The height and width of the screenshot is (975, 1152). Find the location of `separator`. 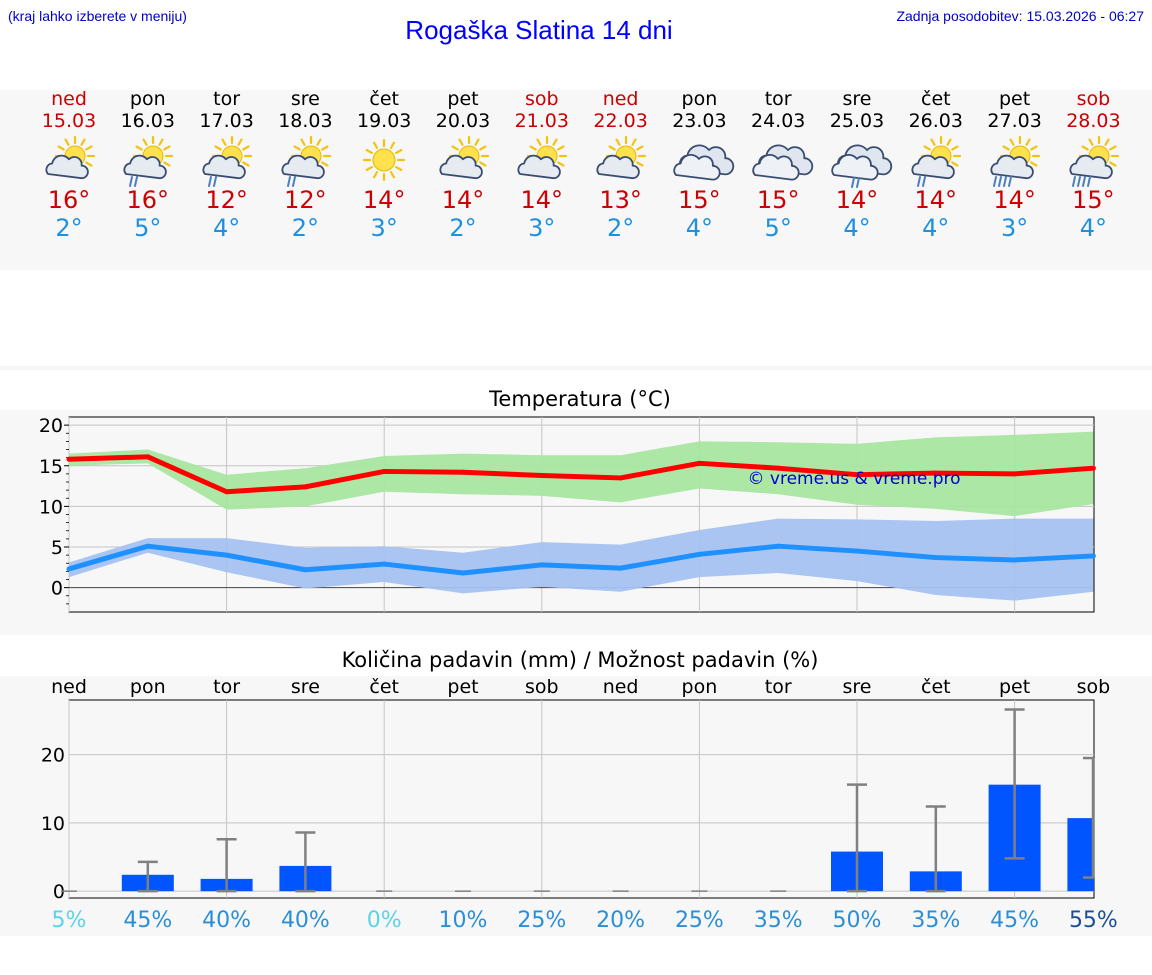

separator is located at coordinates (576, 368).